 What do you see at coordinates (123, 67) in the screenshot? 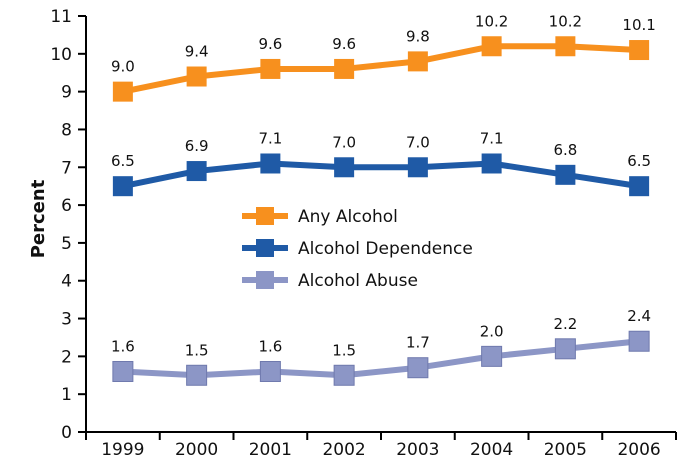
I see `data-label: 9.0` at bounding box center [123, 67].